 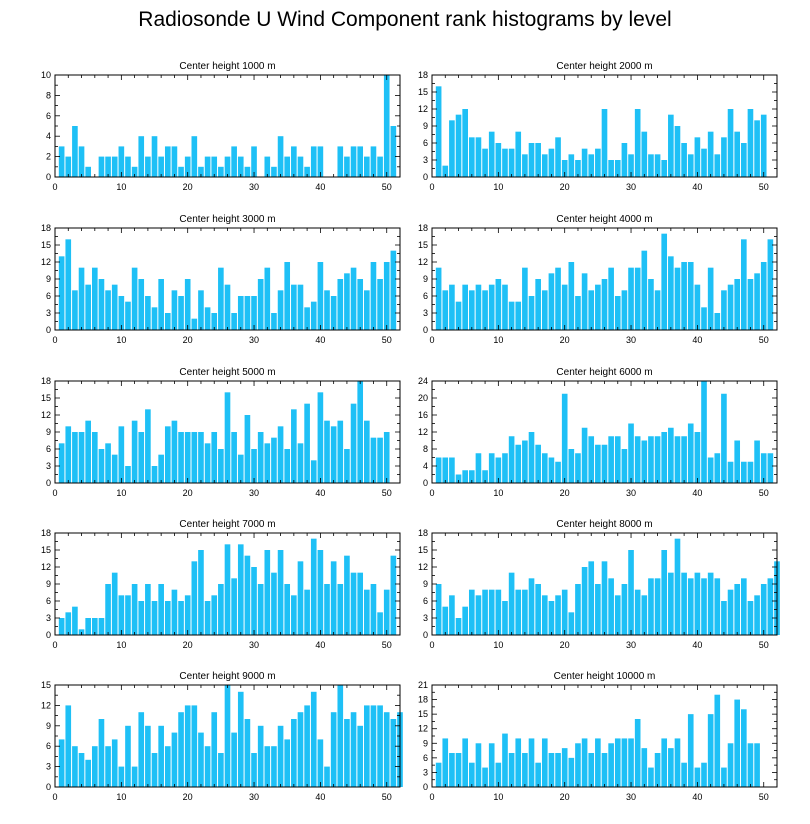 What do you see at coordinates (54, 340) in the screenshot?
I see `x-tick-label: 0` at bounding box center [54, 340].